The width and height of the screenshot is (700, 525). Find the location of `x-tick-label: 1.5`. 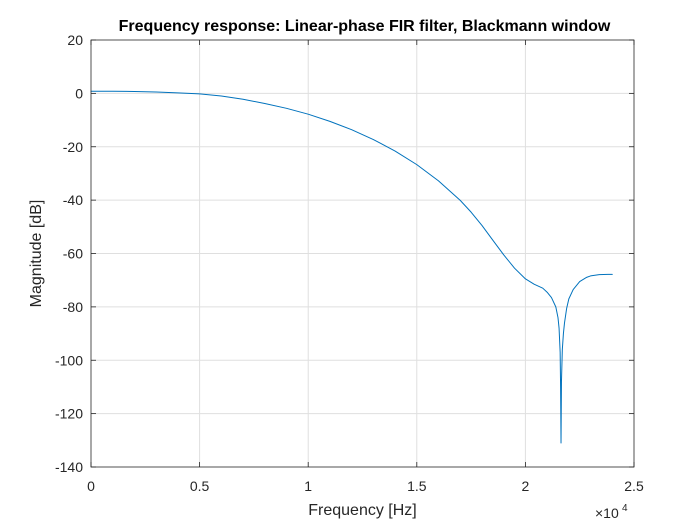

x-tick-label: 1.5 is located at coordinates (417, 486).